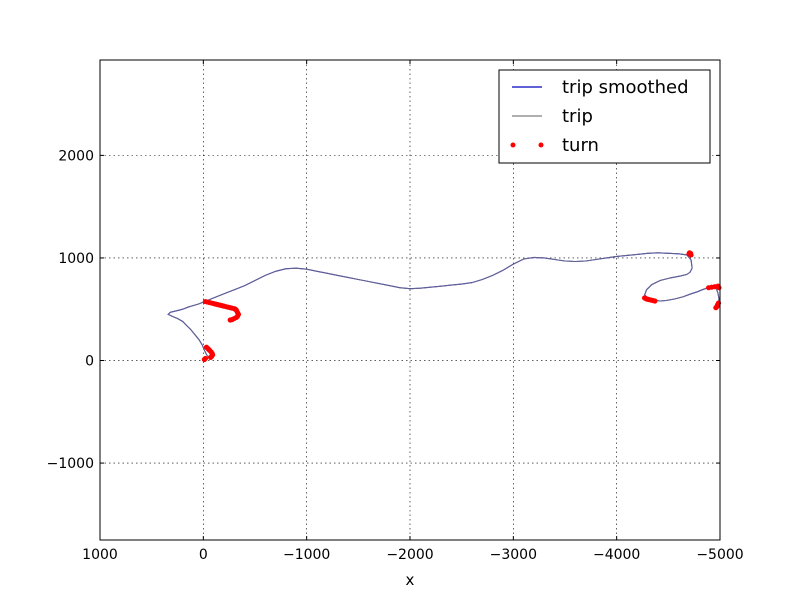 Image resolution: width=800 pixels, height=600 pixels. I want to click on x-tick-label: −3000, so click(513, 555).